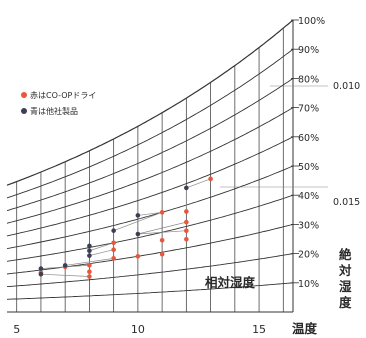 The image size is (366, 338). What do you see at coordinates (305, 328) in the screenshot?
I see `x-axis-title: 温度` at bounding box center [305, 328].